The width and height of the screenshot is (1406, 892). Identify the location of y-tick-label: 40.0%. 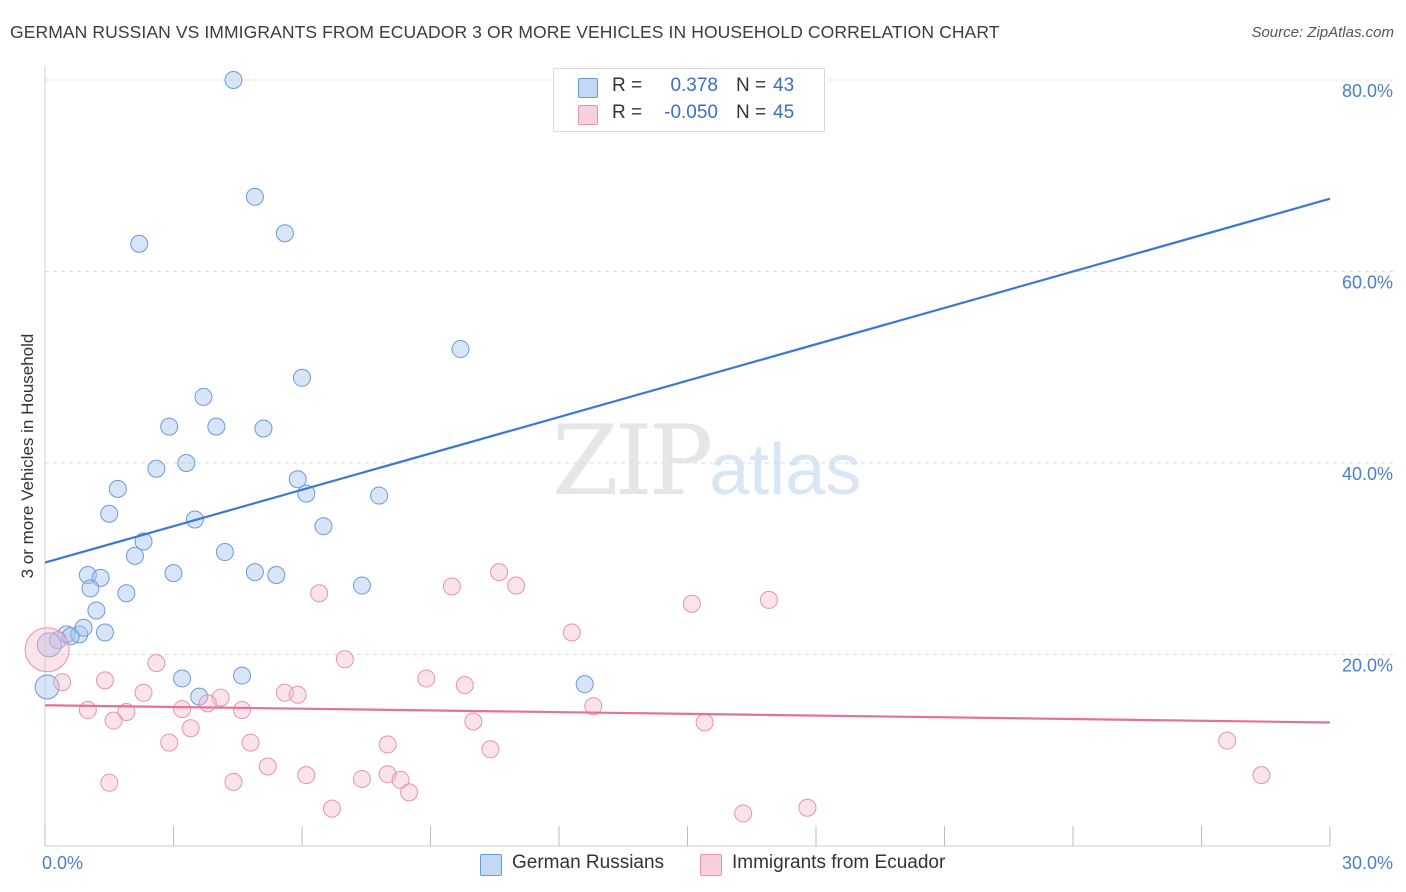
(1367, 474).